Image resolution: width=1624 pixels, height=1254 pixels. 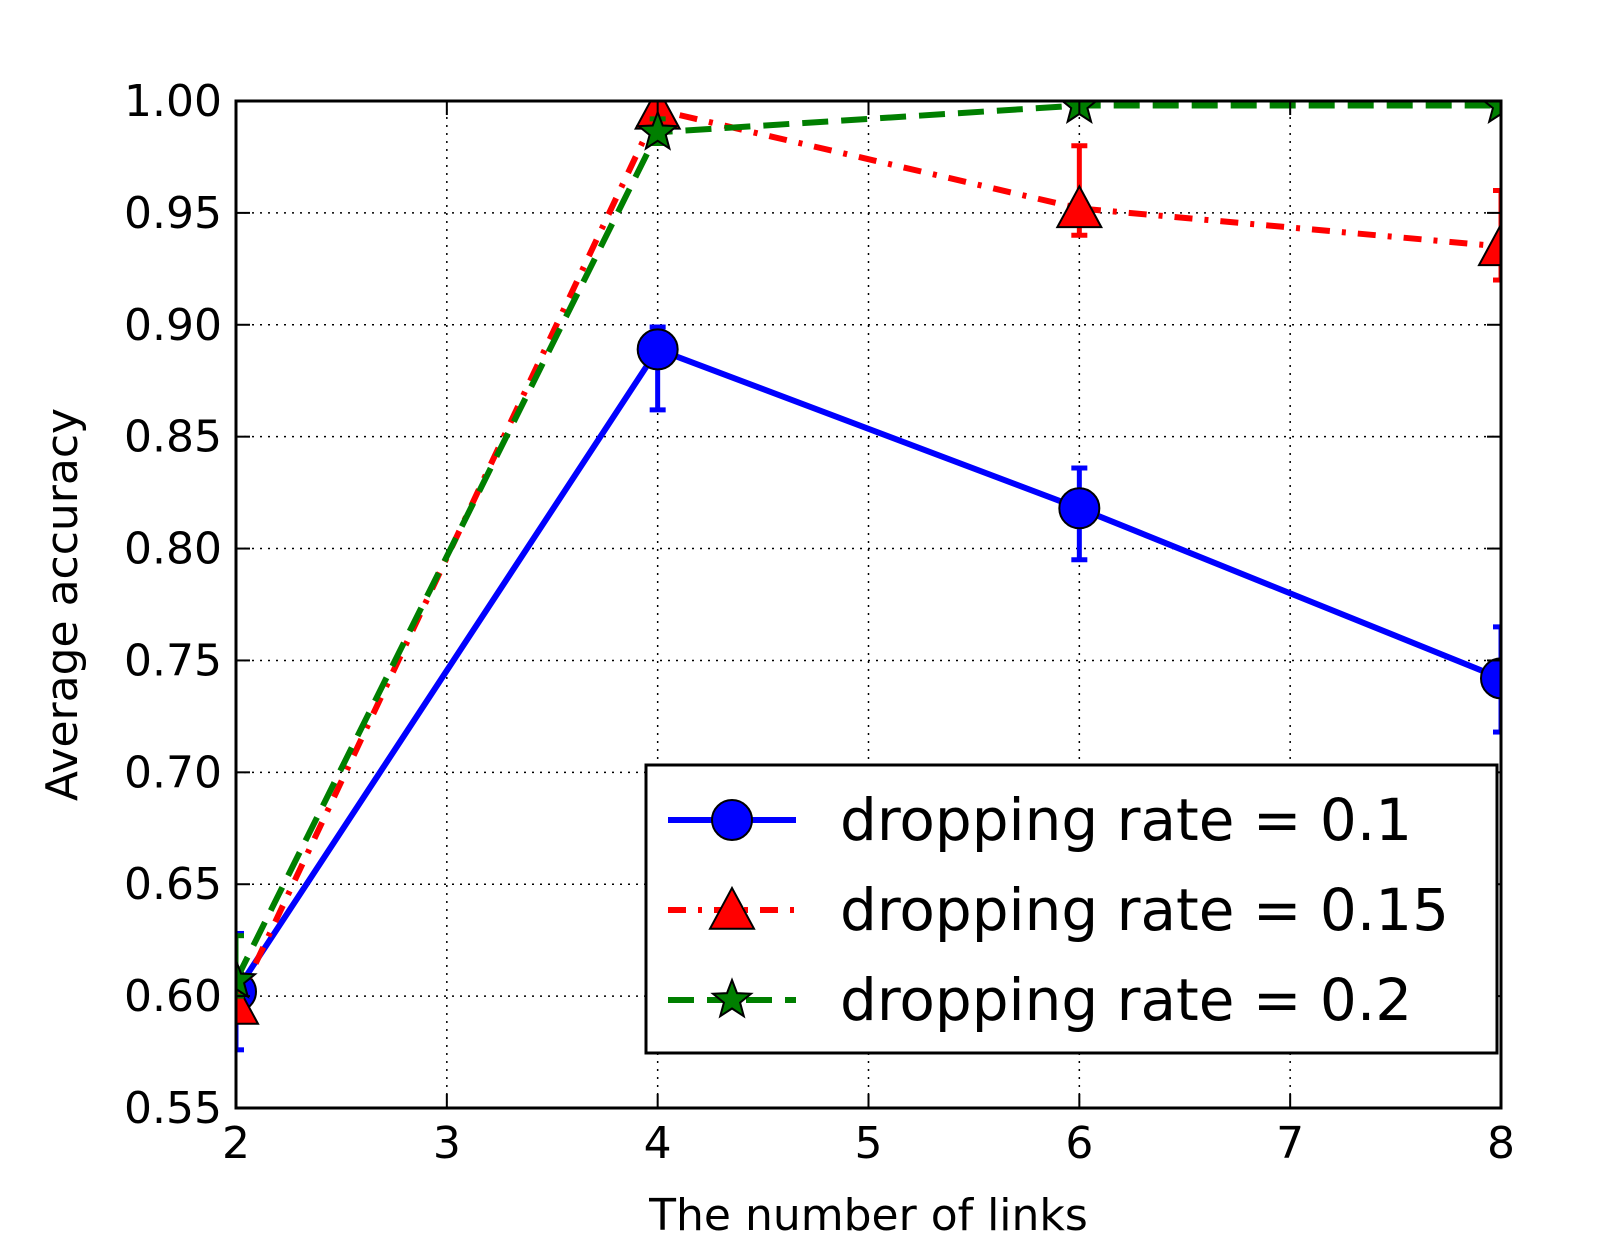 What do you see at coordinates (1290, 1143) in the screenshot?
I see `x-tick-label: 7` at bounding box center [1290, 1143].